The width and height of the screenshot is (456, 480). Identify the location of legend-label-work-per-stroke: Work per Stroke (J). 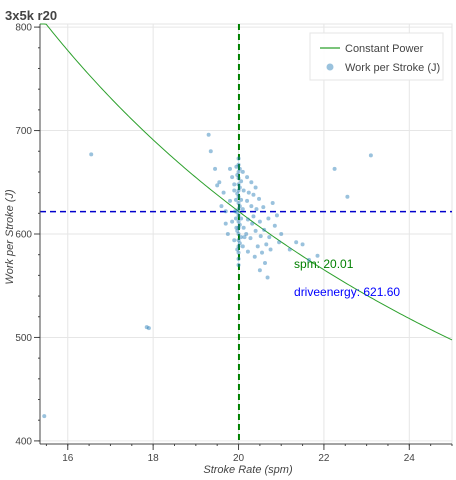
(392, 68).